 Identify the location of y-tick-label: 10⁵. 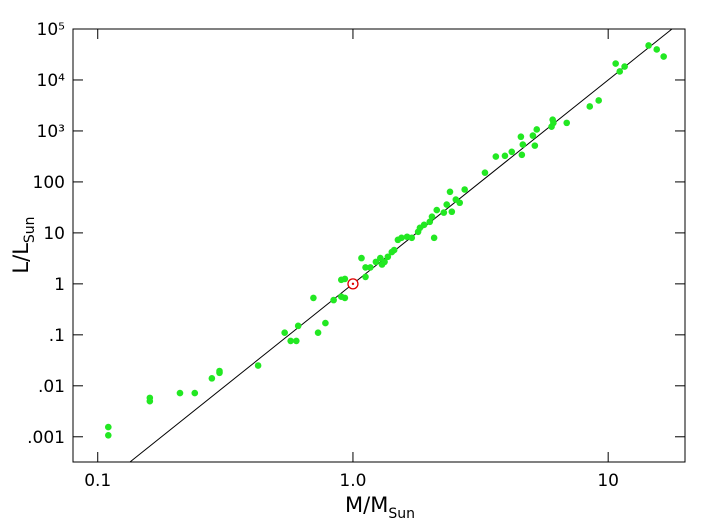
(51, 30).